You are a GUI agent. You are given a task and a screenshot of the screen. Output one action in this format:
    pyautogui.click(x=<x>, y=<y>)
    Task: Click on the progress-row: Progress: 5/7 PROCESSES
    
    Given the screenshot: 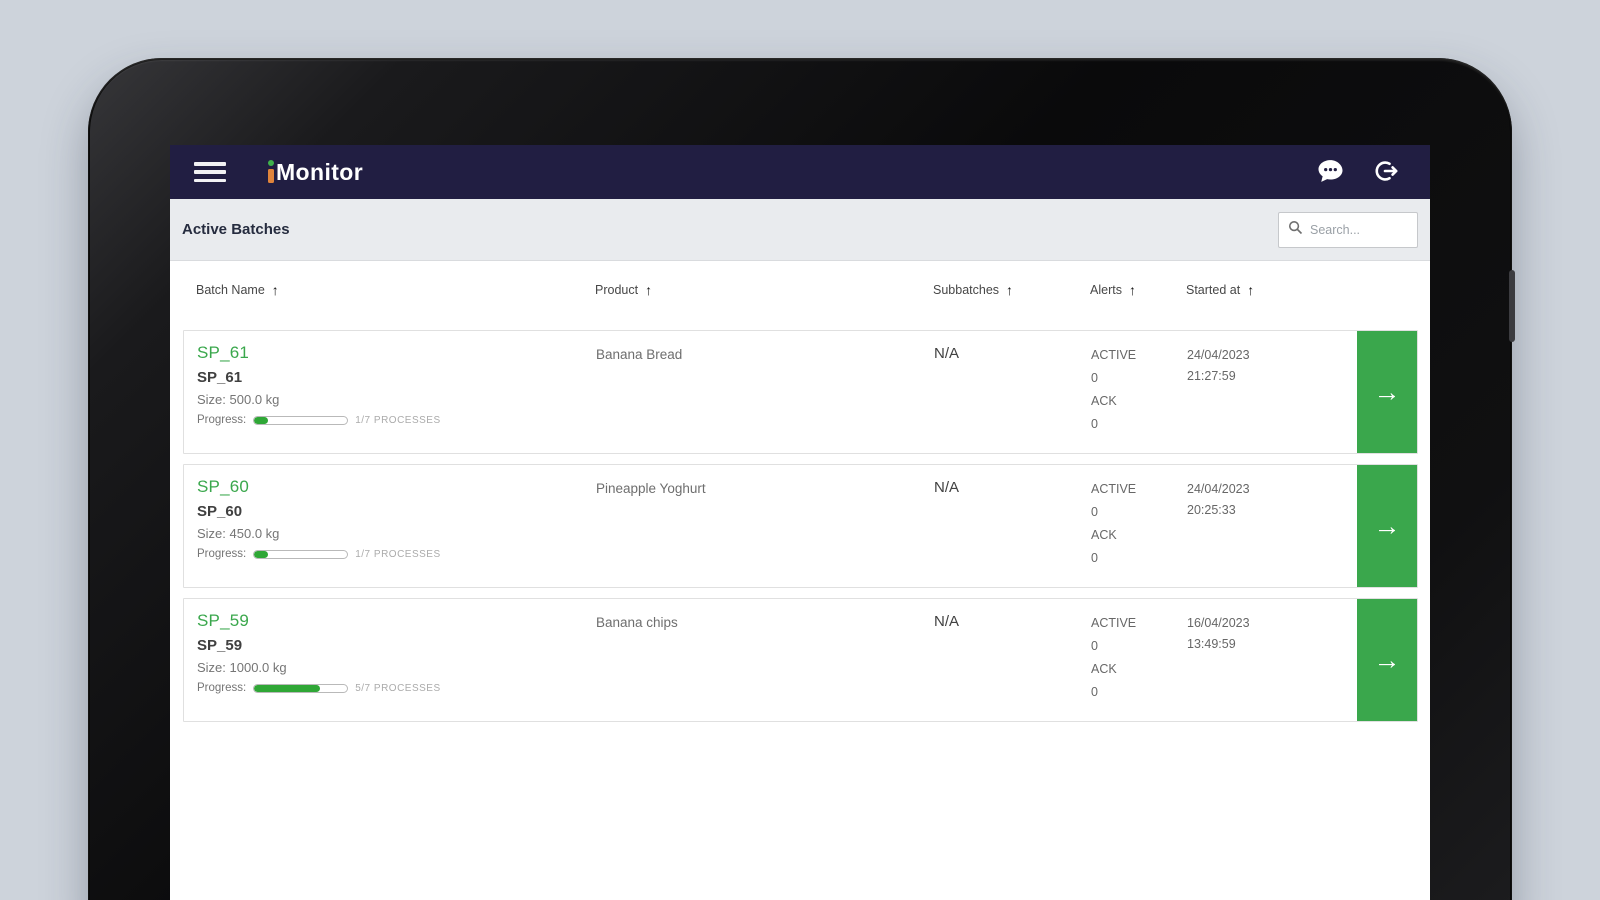 What is the action you would take?
    pyautogui.click(x=319, y=688)
    